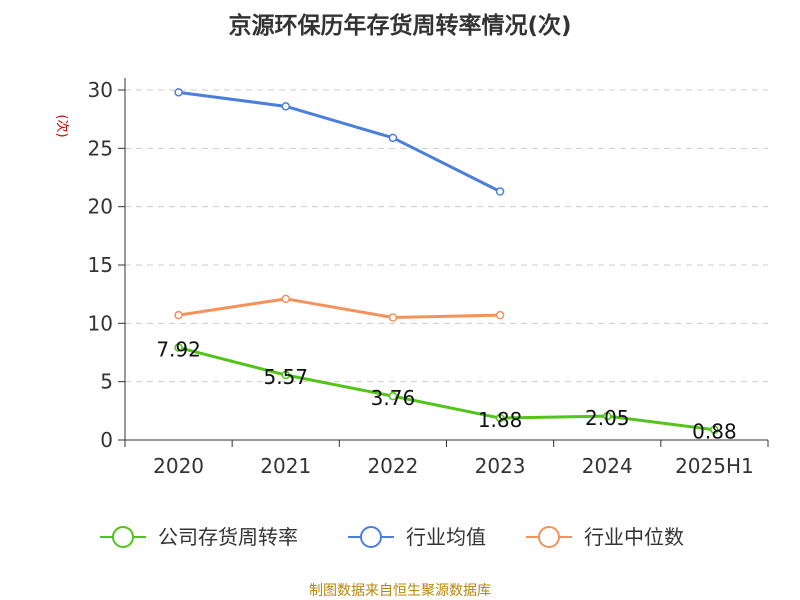 This screenshot has height=600, width=800. Describe the element at coordinates (714, 466) in the screenshot. I see `x-tick-label: 2025H1` at that location.